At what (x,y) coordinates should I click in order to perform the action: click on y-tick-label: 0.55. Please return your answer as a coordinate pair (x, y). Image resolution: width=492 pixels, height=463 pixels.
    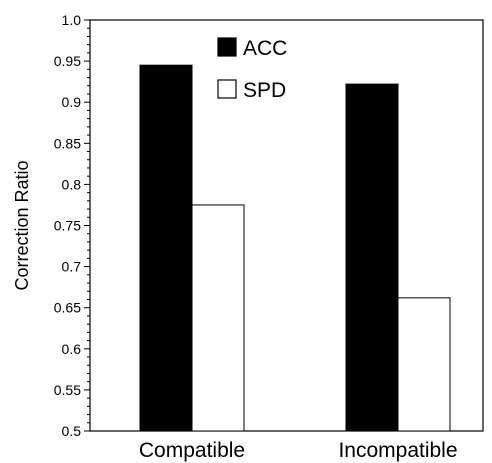
    Looking at the image, I should click on (67, 390).